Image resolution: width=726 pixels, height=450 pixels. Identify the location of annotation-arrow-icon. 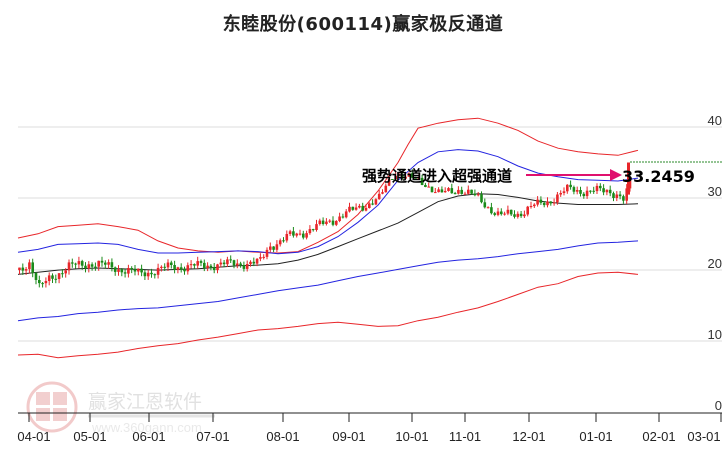
(574, 175).